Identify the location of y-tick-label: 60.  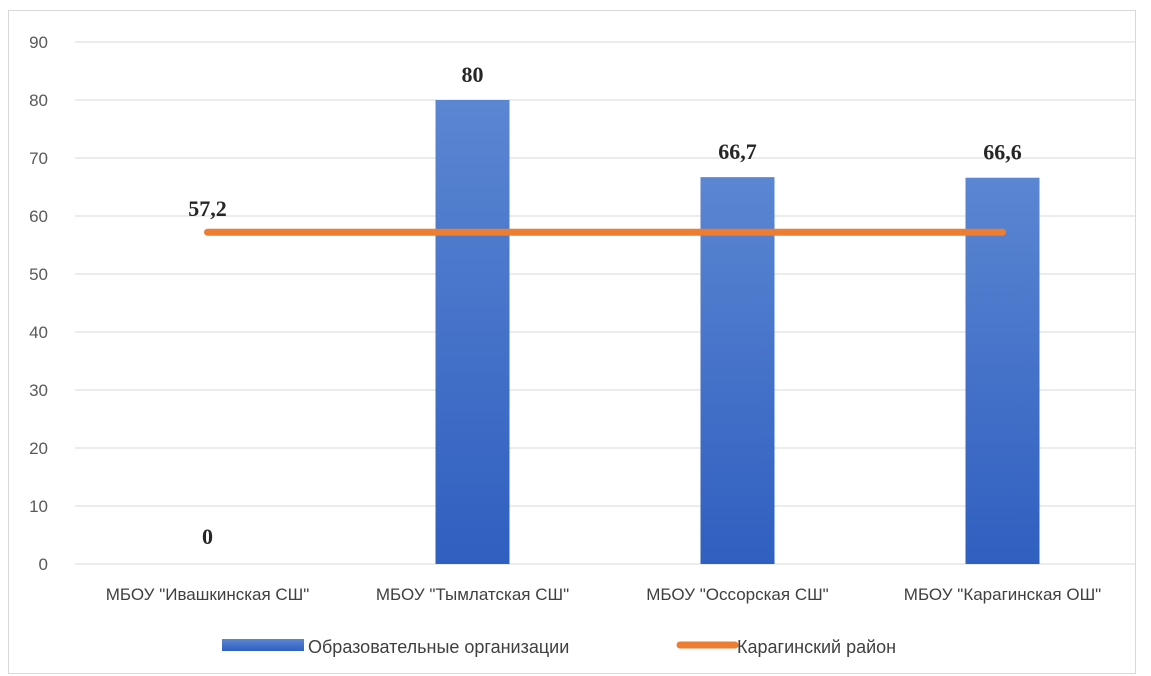
(38, 216).